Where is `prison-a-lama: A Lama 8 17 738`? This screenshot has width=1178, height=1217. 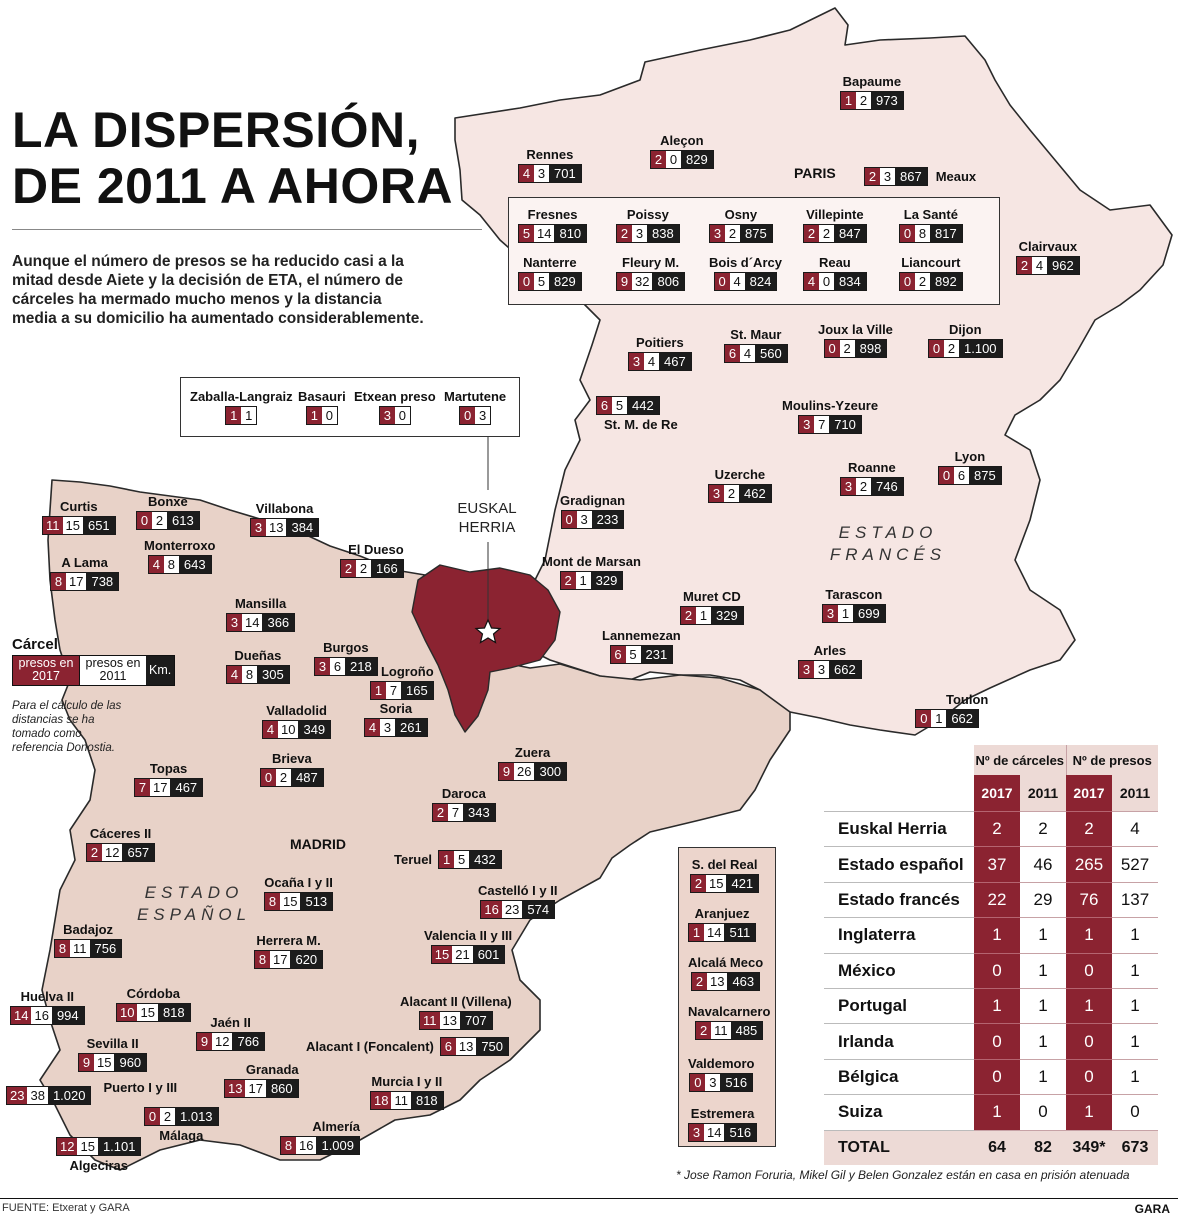 prison-a-lama: A Lama 8 17 738 is located at coordinates (85, 573).